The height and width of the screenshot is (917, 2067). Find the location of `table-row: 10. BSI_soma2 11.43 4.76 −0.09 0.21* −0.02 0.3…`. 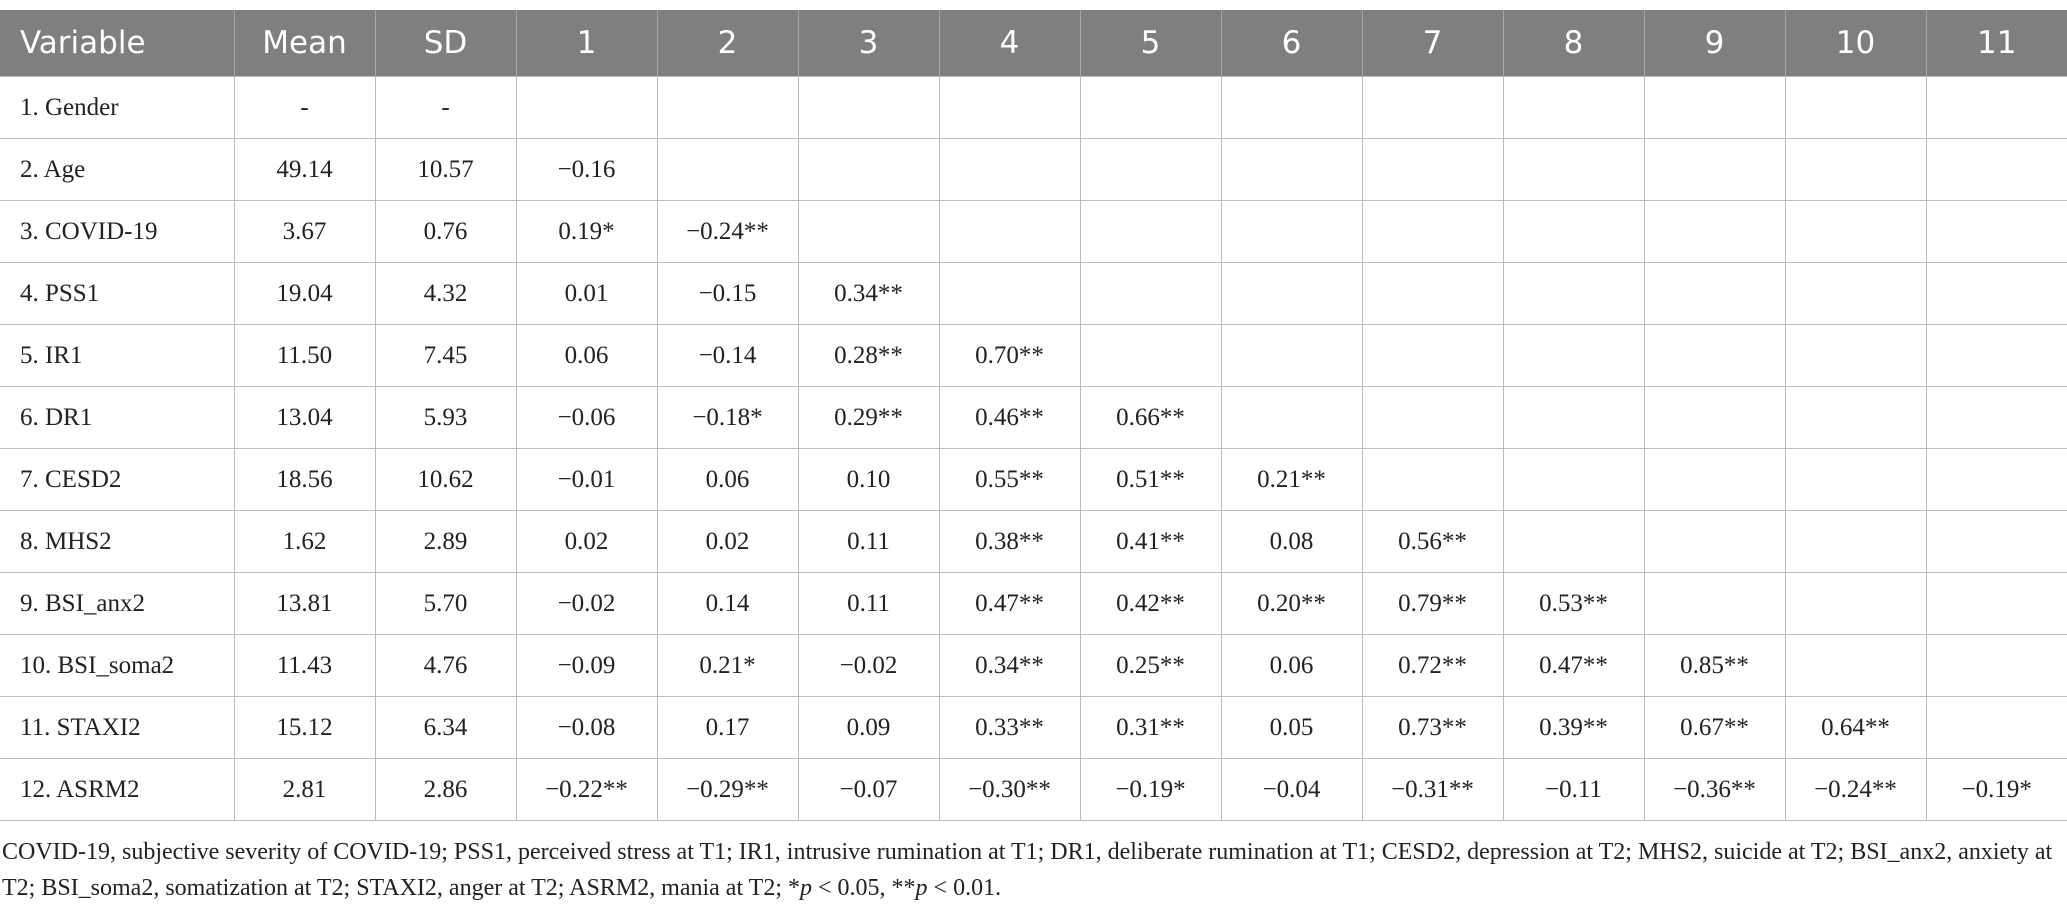

table-row: 10. BSI_soma2 11.43 4.76 −0.09 0.21* −0.02 0.3… is located at coordinates (1033, 665).